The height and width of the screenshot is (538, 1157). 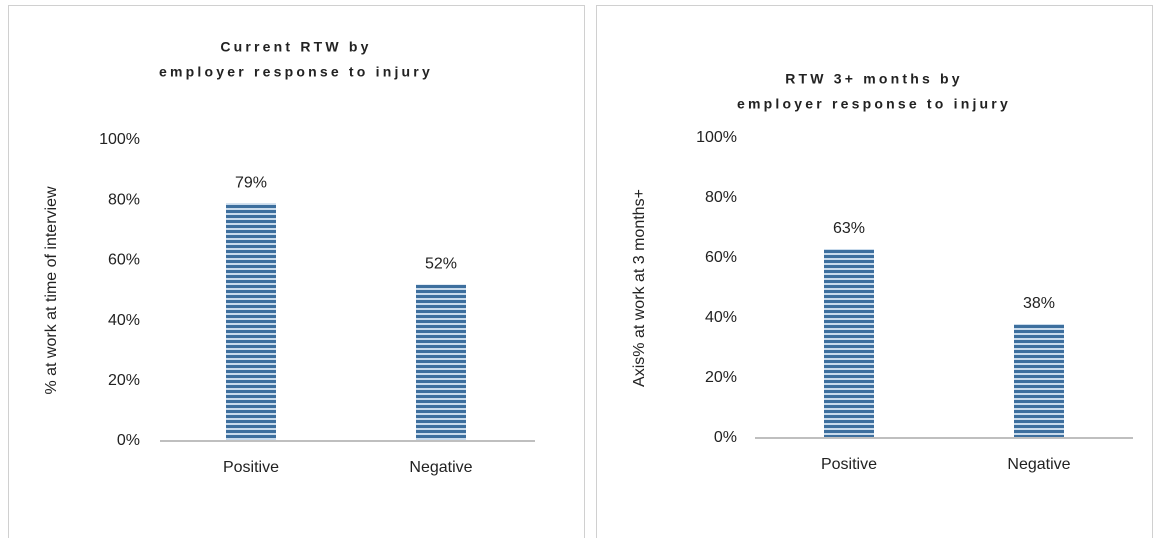 What do you see at coordinates (1039, 303) in the screenshot?
I see `data-label: 38%` at bounding box center [1039, 303].